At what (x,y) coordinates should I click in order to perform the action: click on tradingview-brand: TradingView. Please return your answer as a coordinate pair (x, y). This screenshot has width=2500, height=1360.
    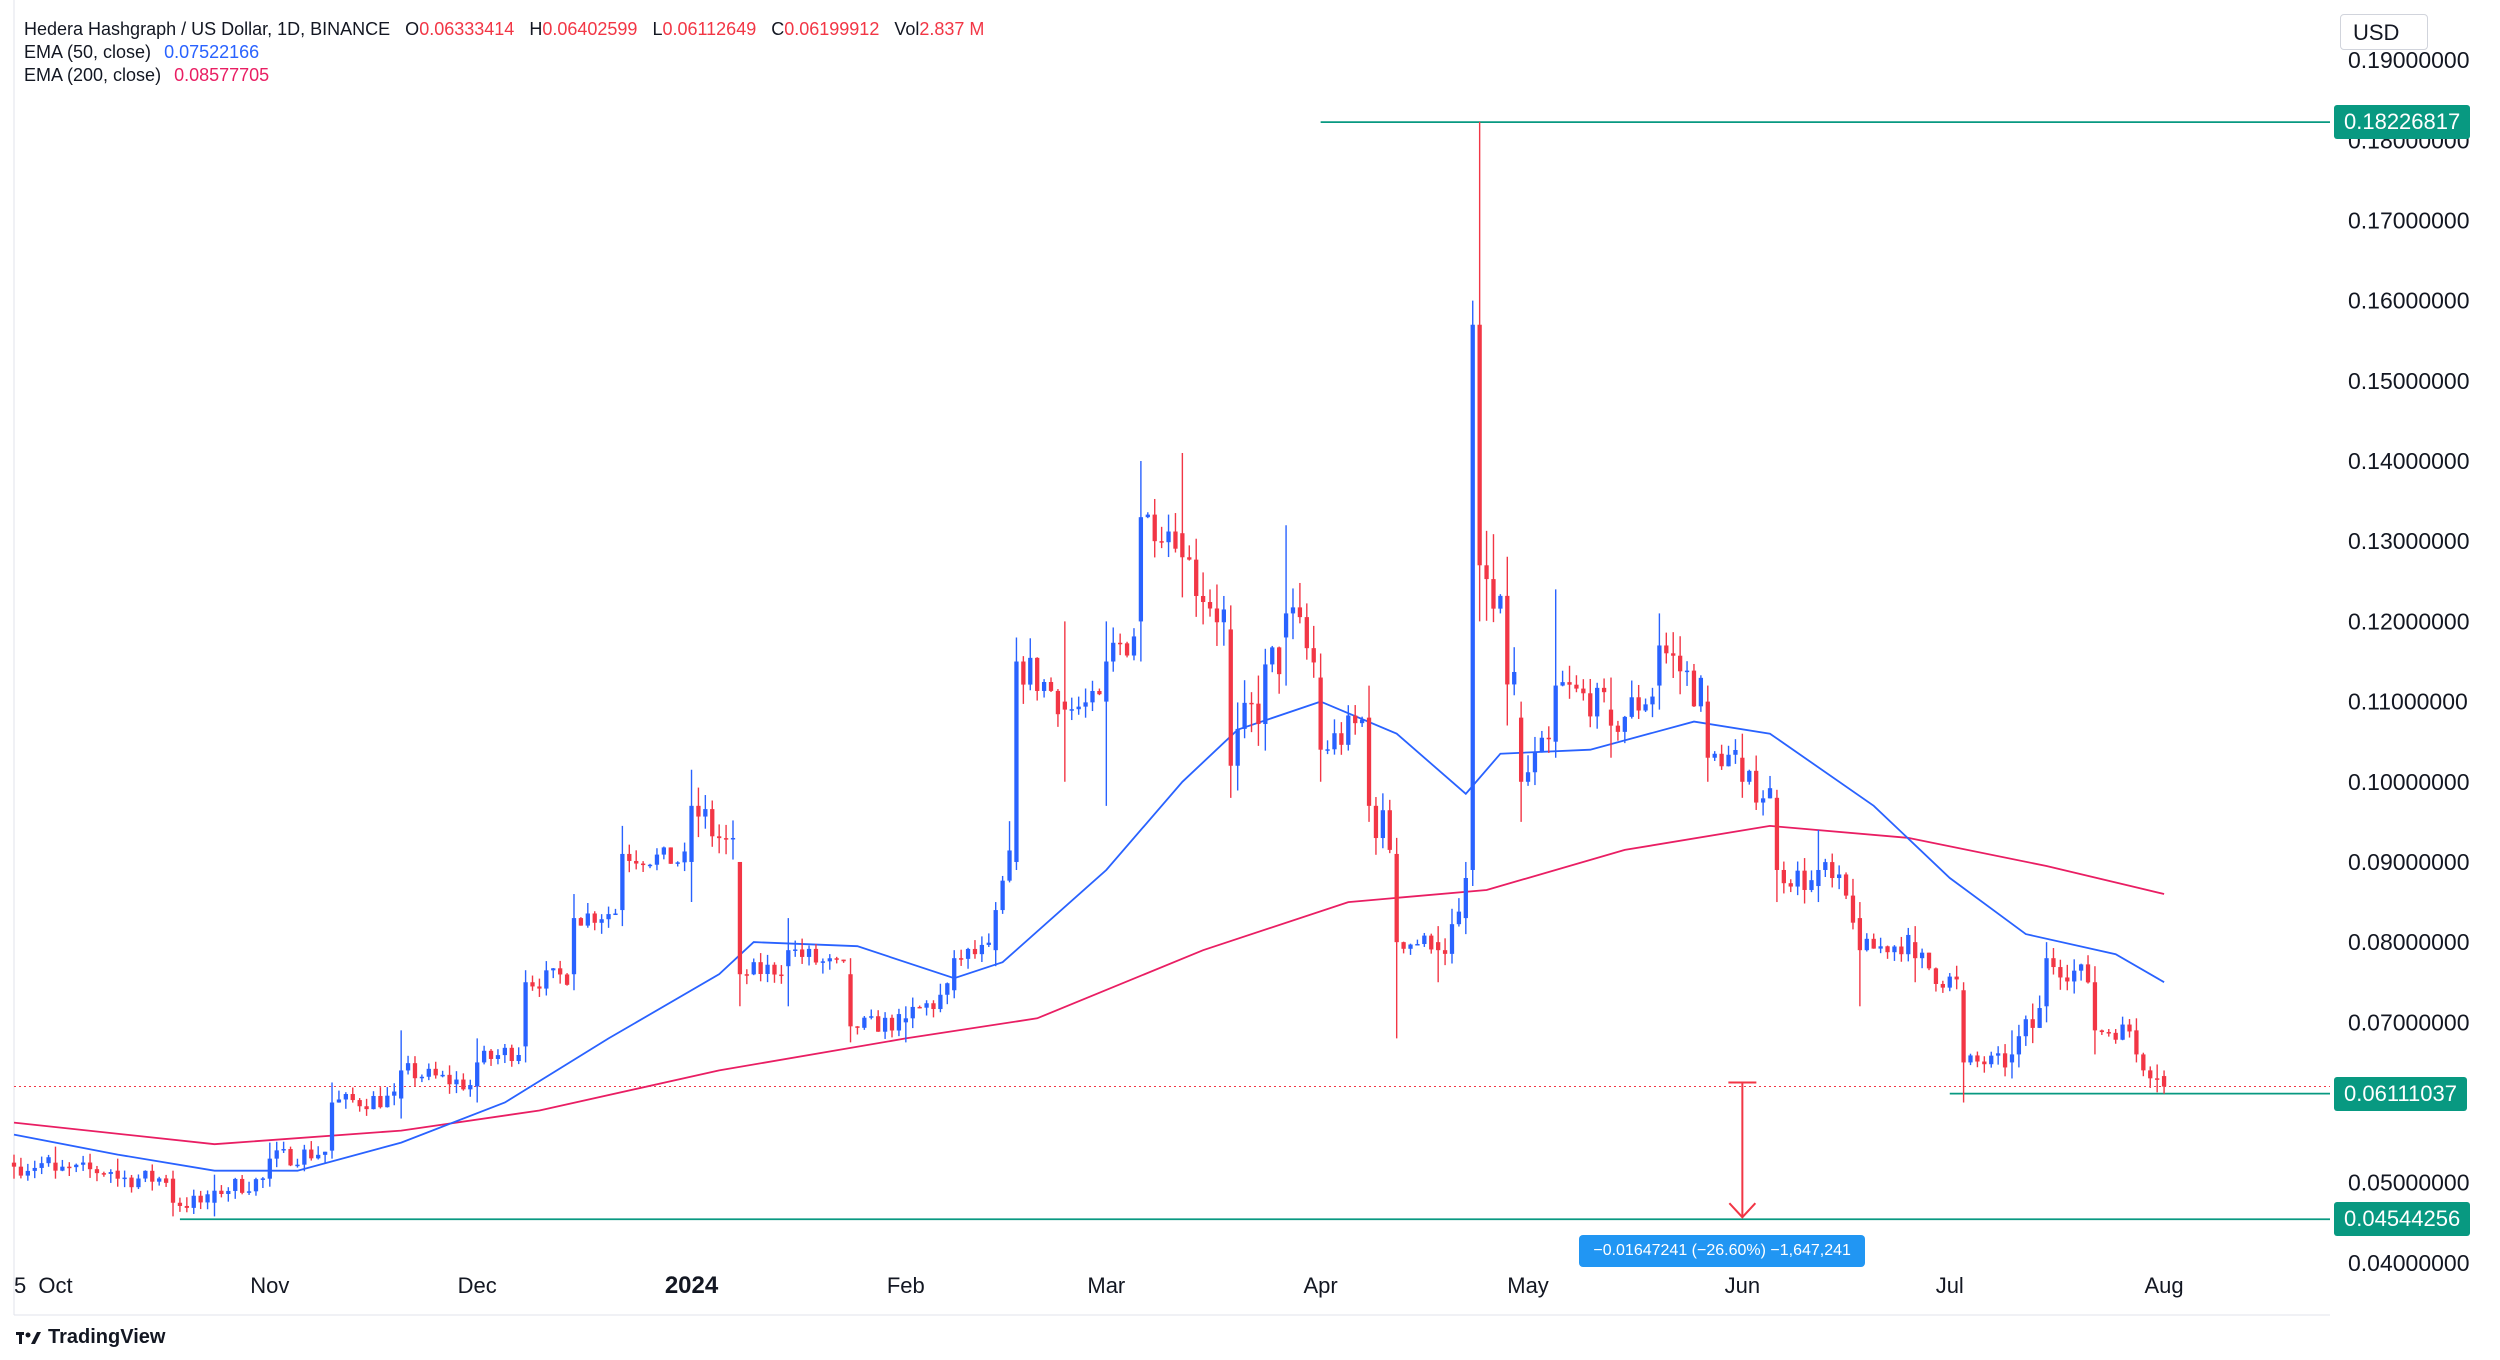
    Looking at the image, I should click on (90, 1337).